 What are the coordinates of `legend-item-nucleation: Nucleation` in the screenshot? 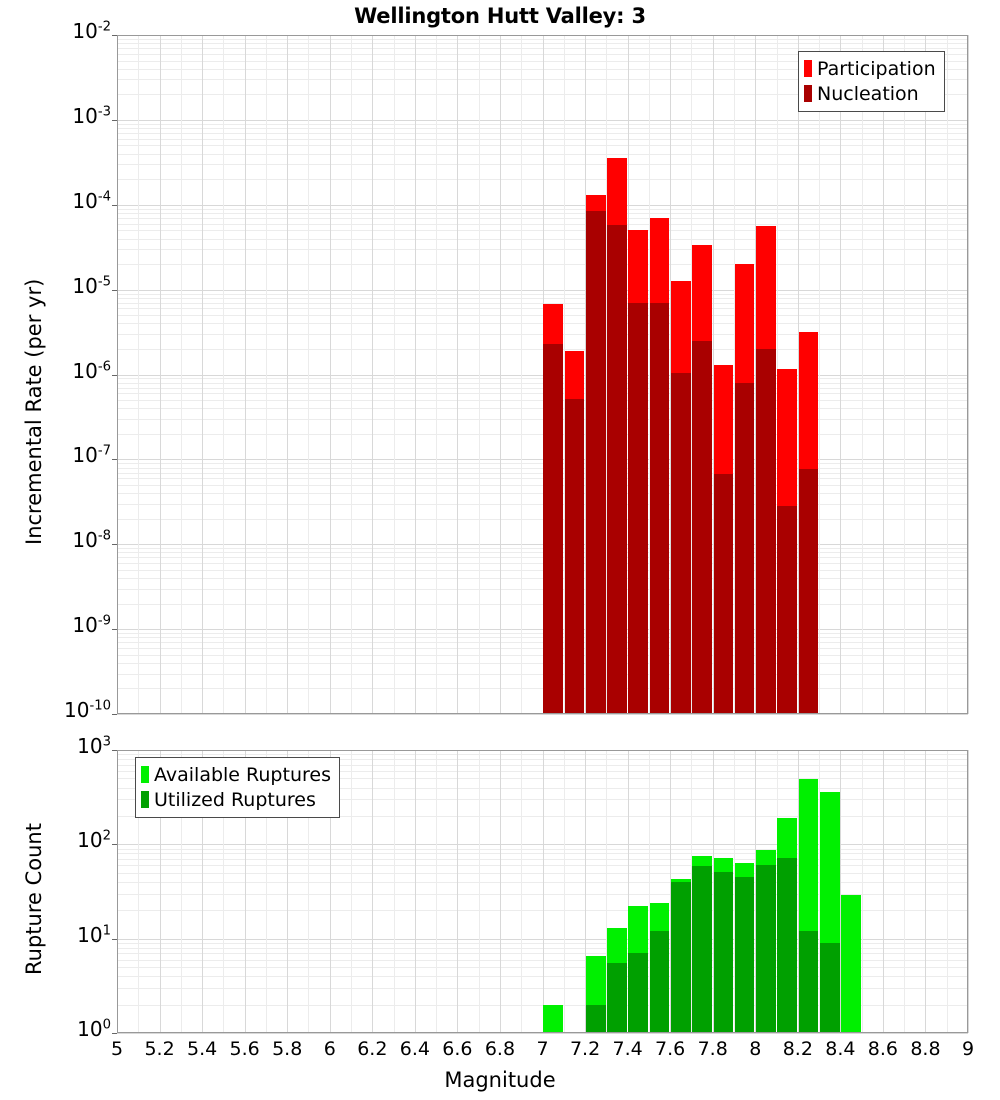 It's located at (870, 93).